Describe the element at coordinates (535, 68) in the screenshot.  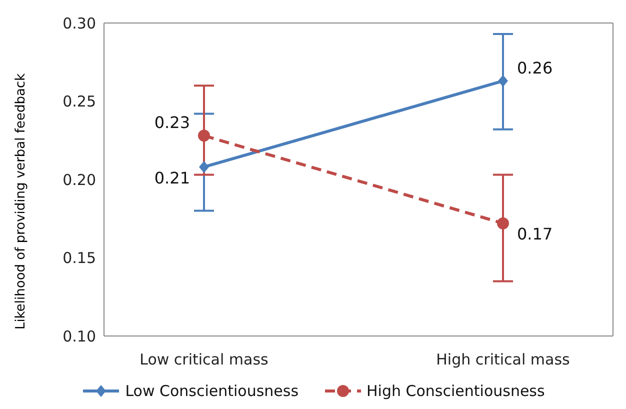
I see `data-label: 0.26` at that location.